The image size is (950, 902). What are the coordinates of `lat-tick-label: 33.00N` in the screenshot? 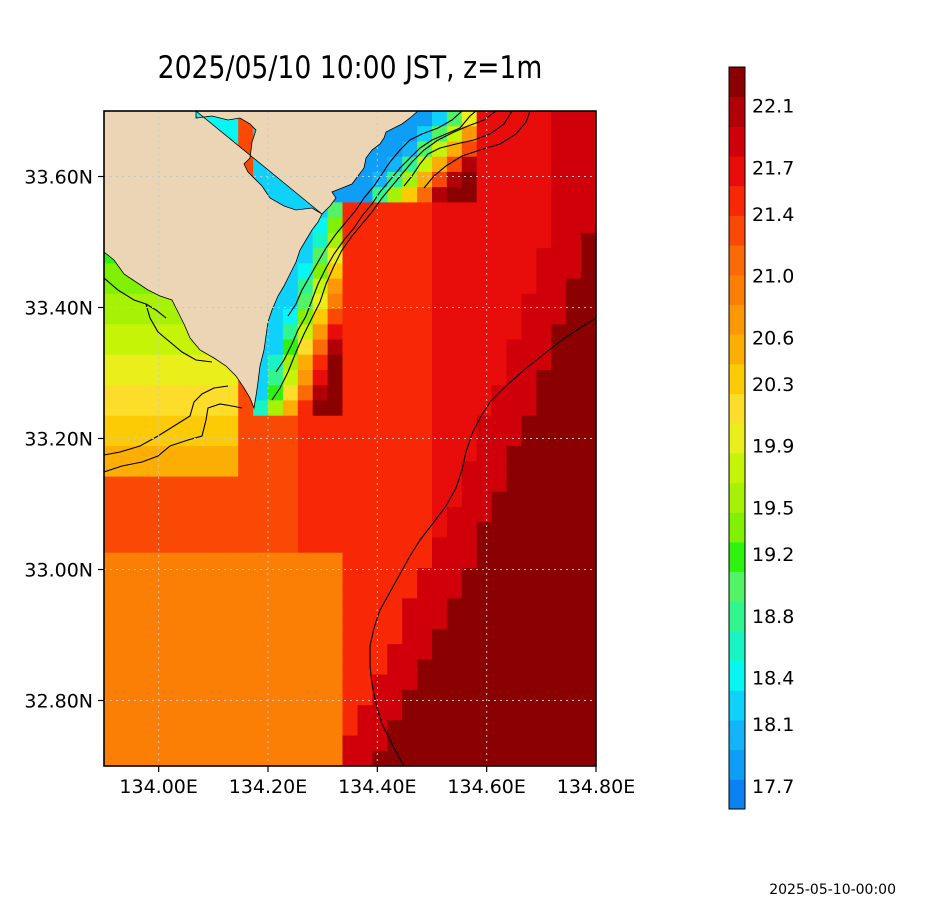 It's located at (58, 571).